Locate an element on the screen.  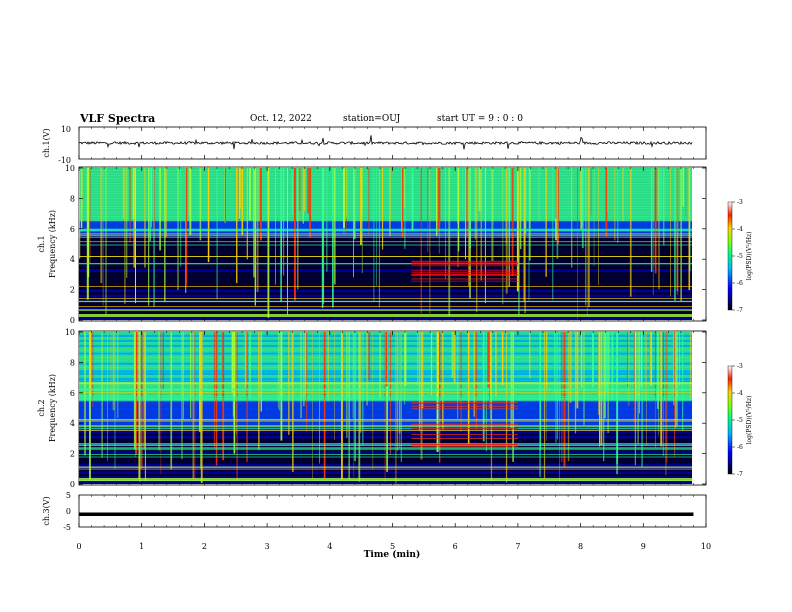
date-label: Oct. 12, 2022 is located at coordinates (281, 119).